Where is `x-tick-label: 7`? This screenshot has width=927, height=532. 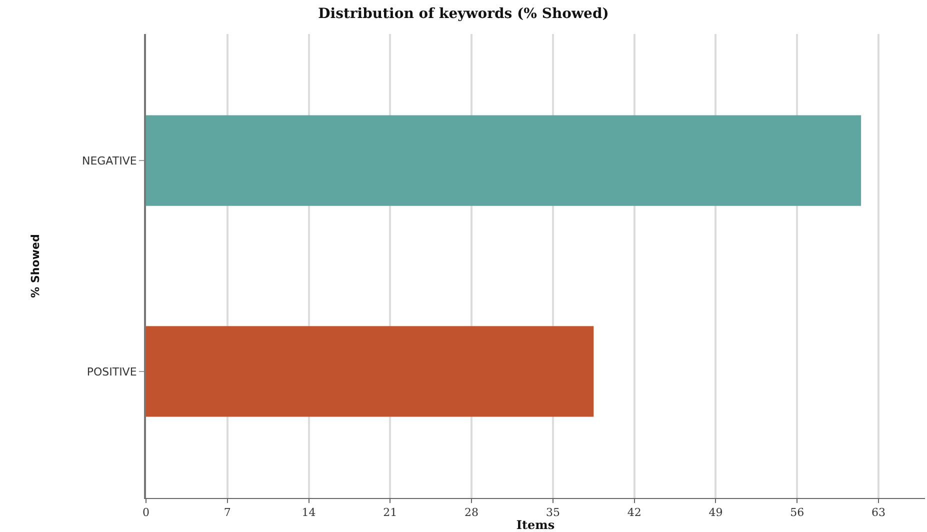
x-tick-label: 7 is located at coordinates (227, 513).